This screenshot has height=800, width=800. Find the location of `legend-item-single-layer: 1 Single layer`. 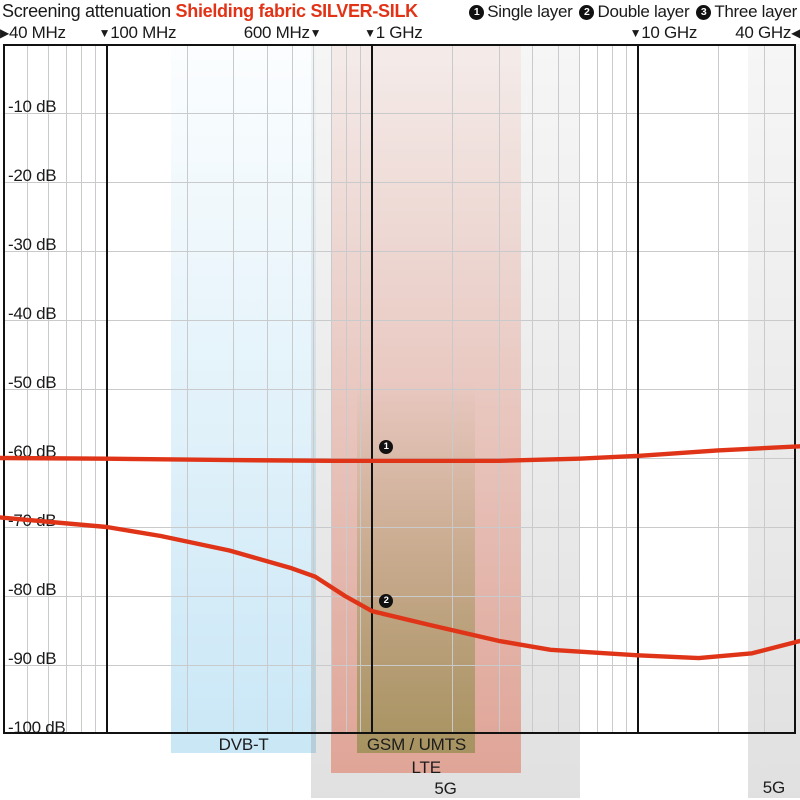

legend-item-single-layer: 1 Single layer is located at coordinates (521, 12).